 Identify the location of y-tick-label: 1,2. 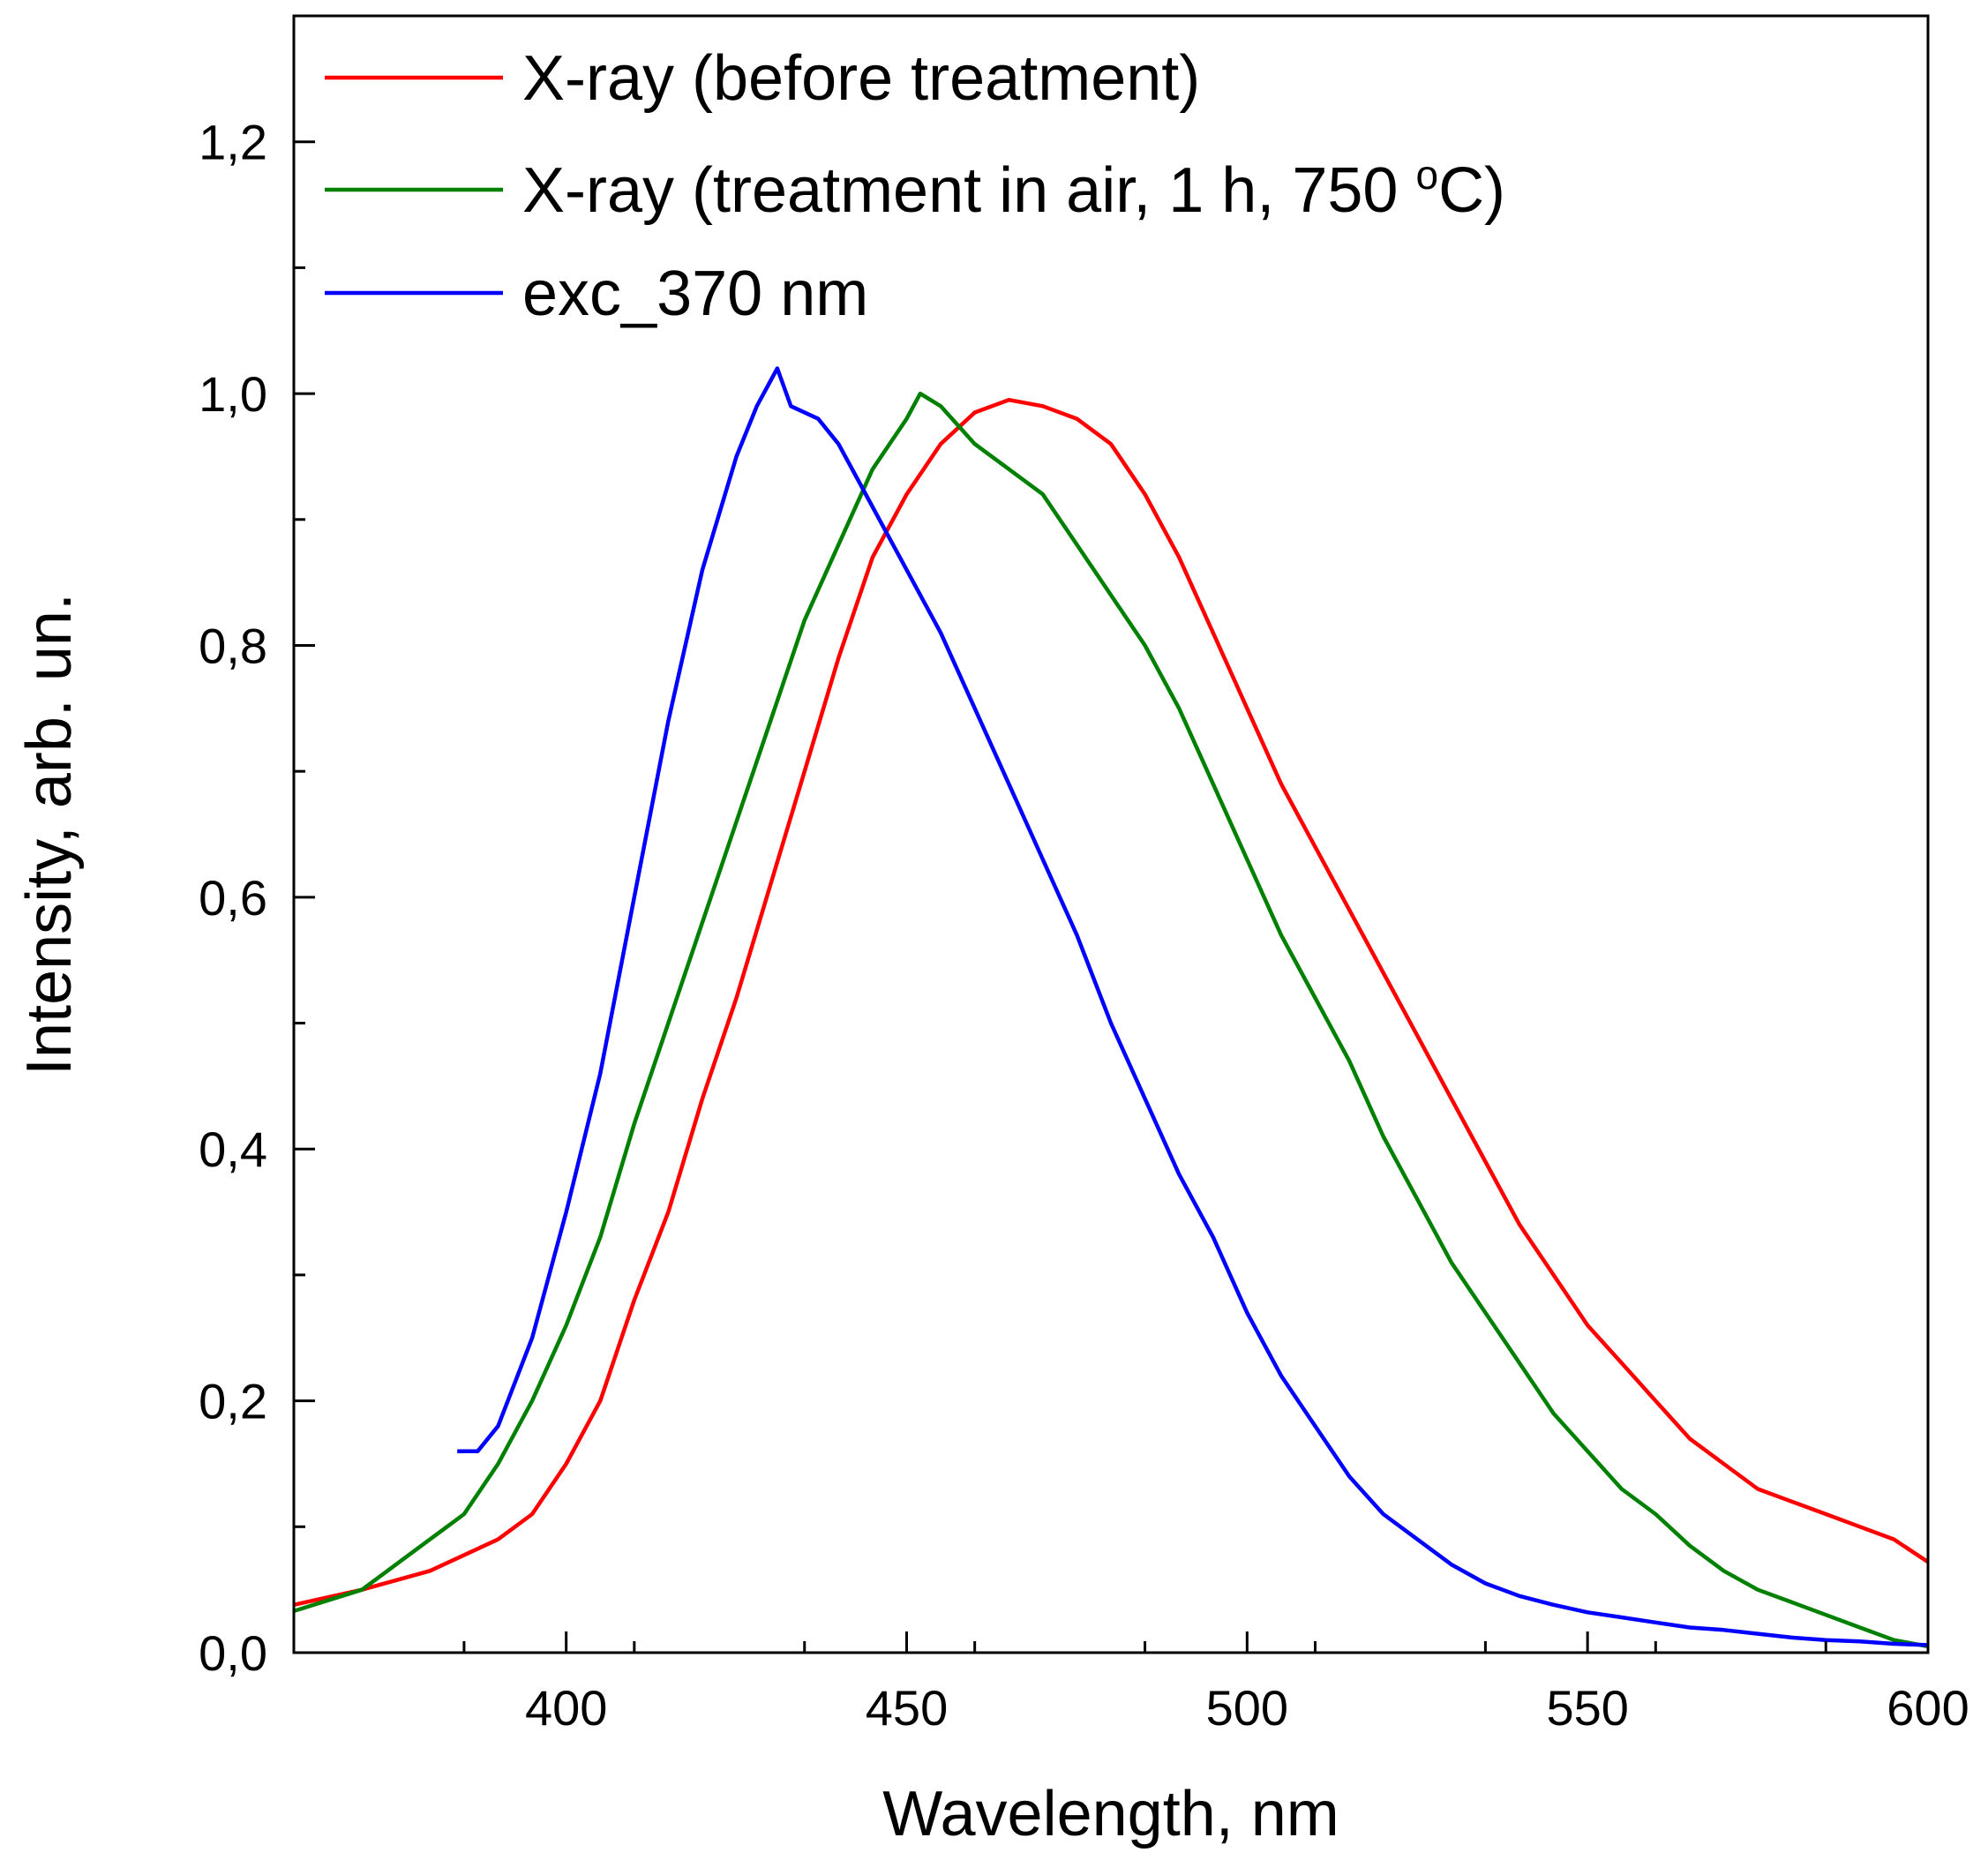
(233, 142).